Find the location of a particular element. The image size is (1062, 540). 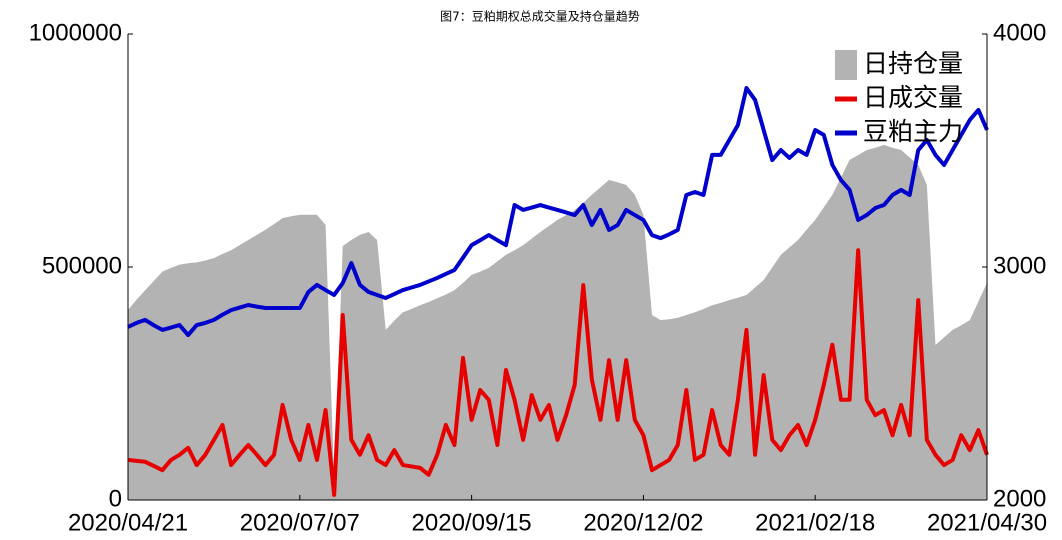

y2-tick-label: 4000 is located at coordinates (1019, 32).